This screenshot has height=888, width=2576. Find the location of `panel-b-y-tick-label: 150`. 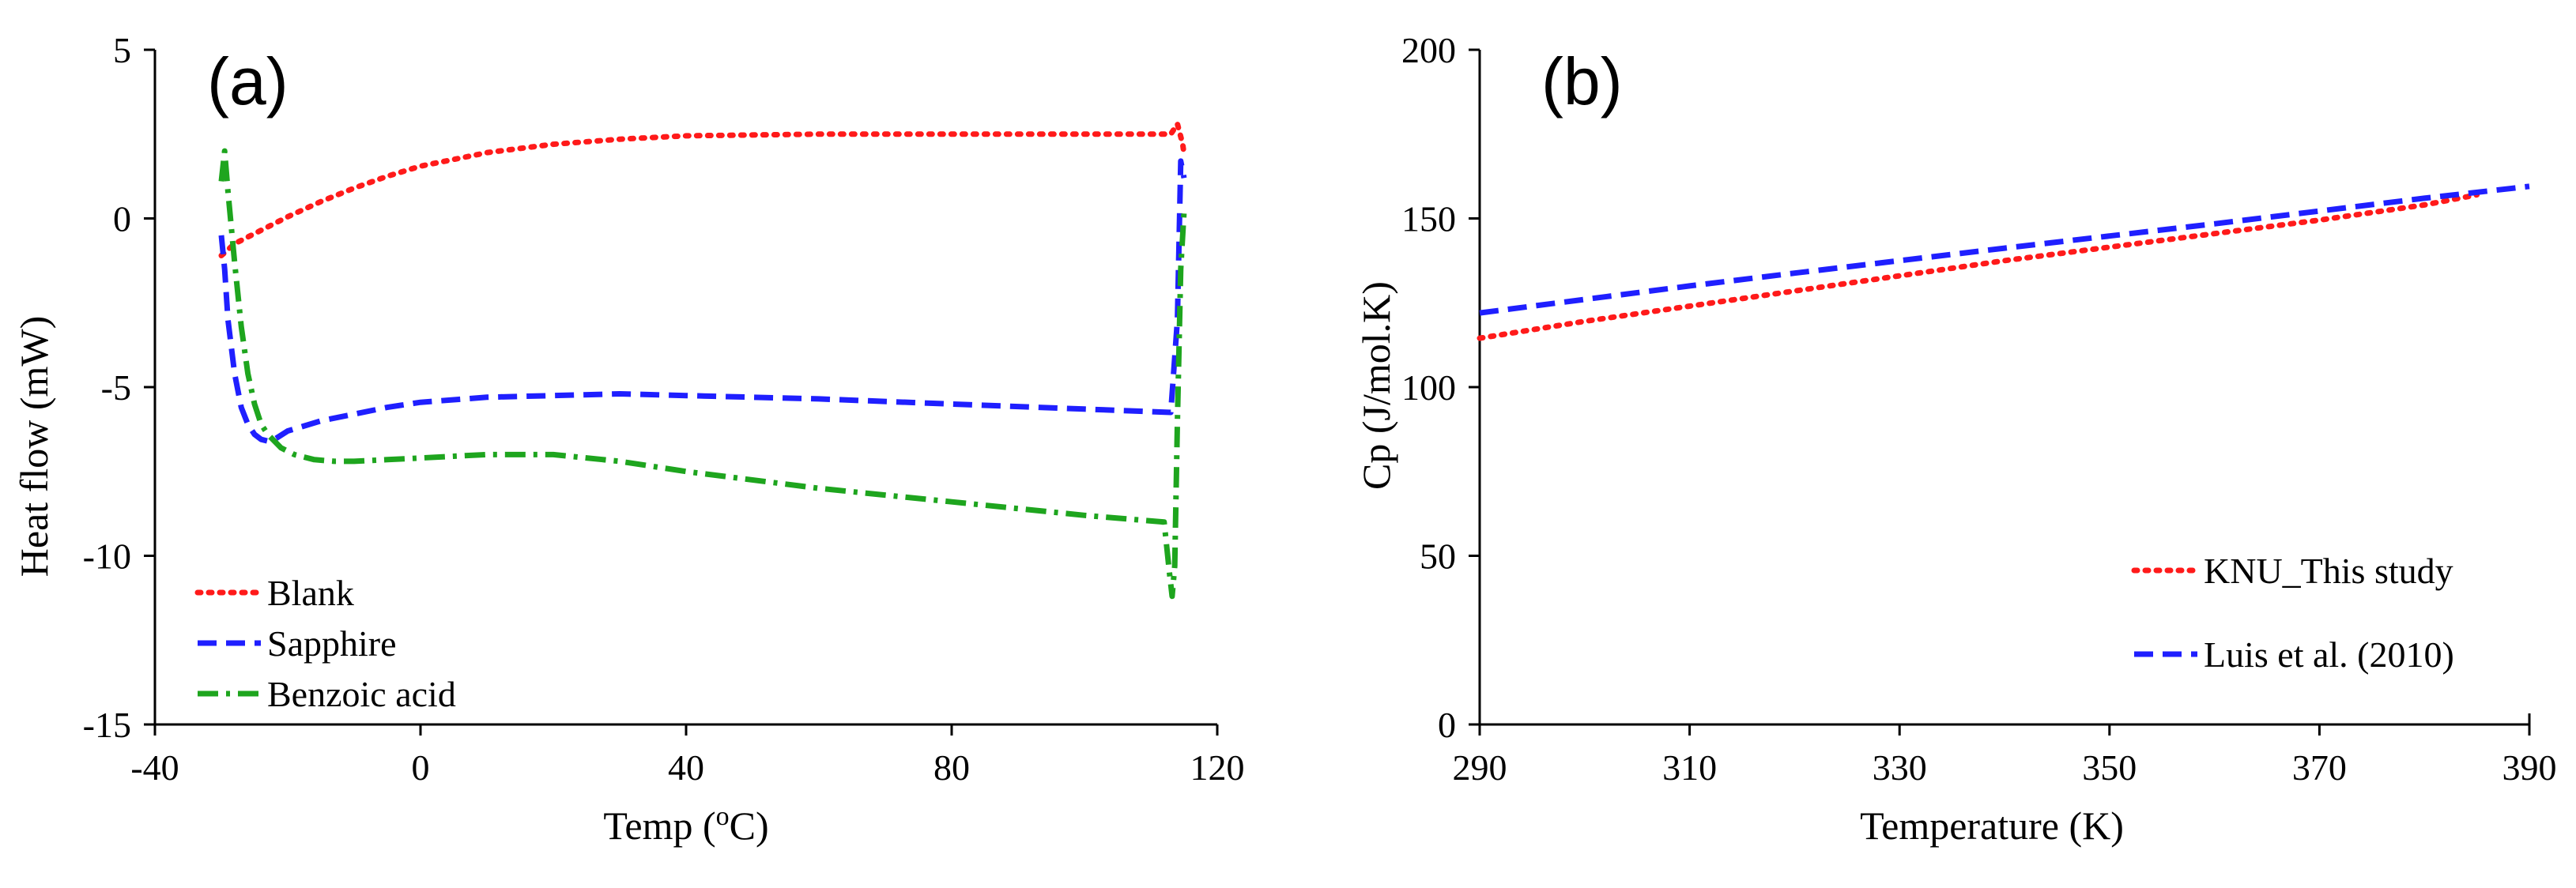

panel-b-y-tick-label: 150 is located at coordinates (1428, 219).